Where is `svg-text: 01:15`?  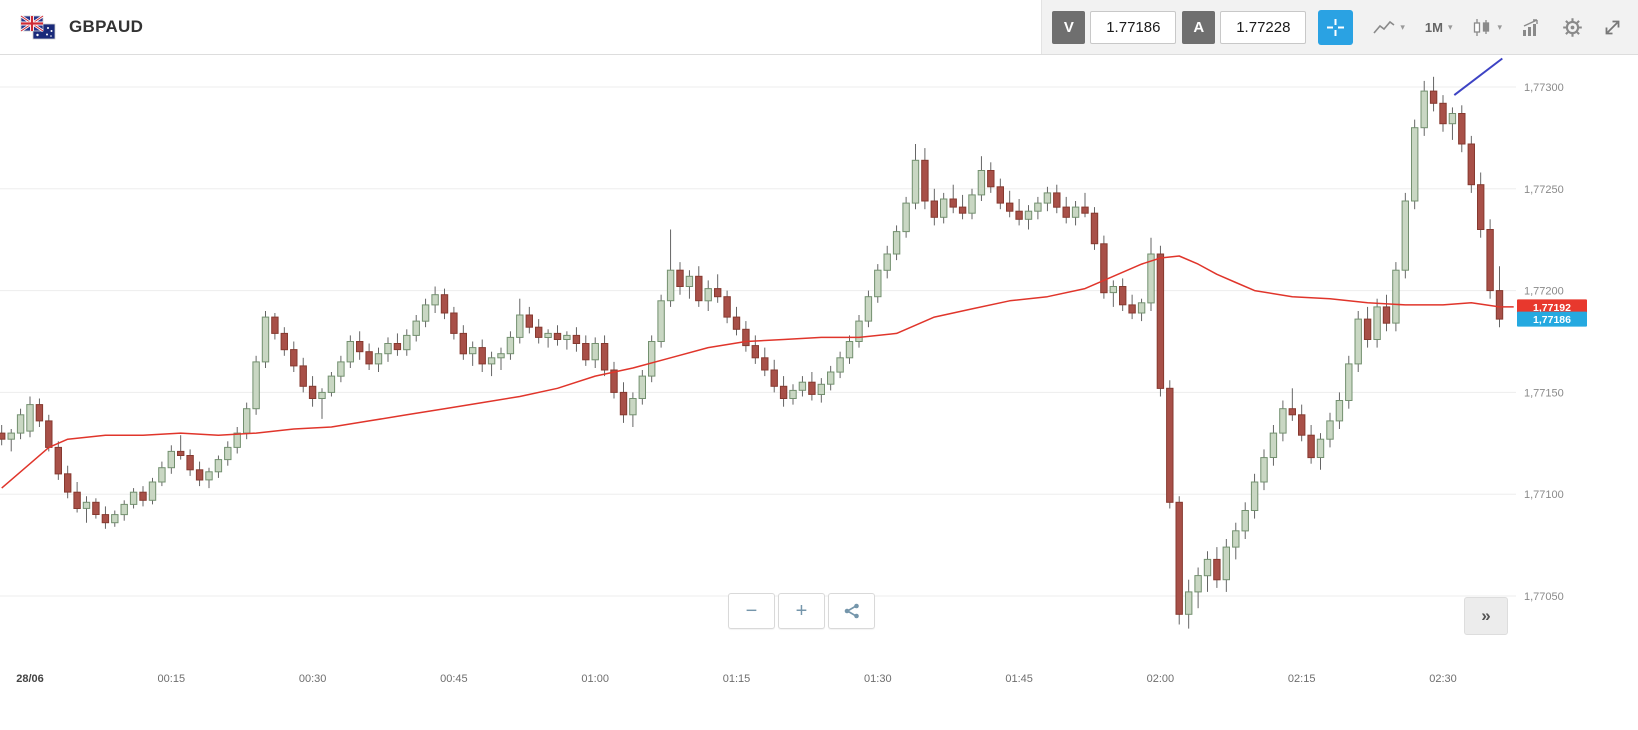 svg-text: 01:15 is located at coordinates (737, 679).